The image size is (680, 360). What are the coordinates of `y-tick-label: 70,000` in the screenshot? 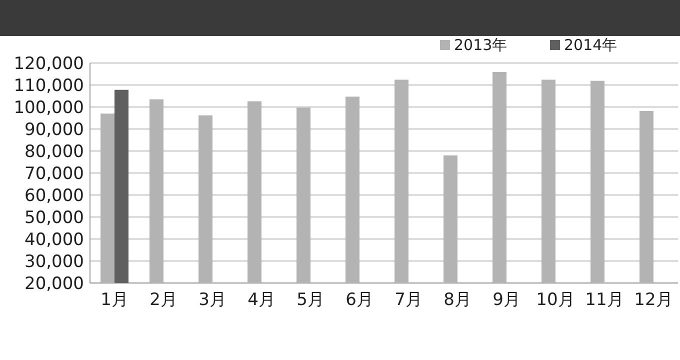 It's located at (54, 174).